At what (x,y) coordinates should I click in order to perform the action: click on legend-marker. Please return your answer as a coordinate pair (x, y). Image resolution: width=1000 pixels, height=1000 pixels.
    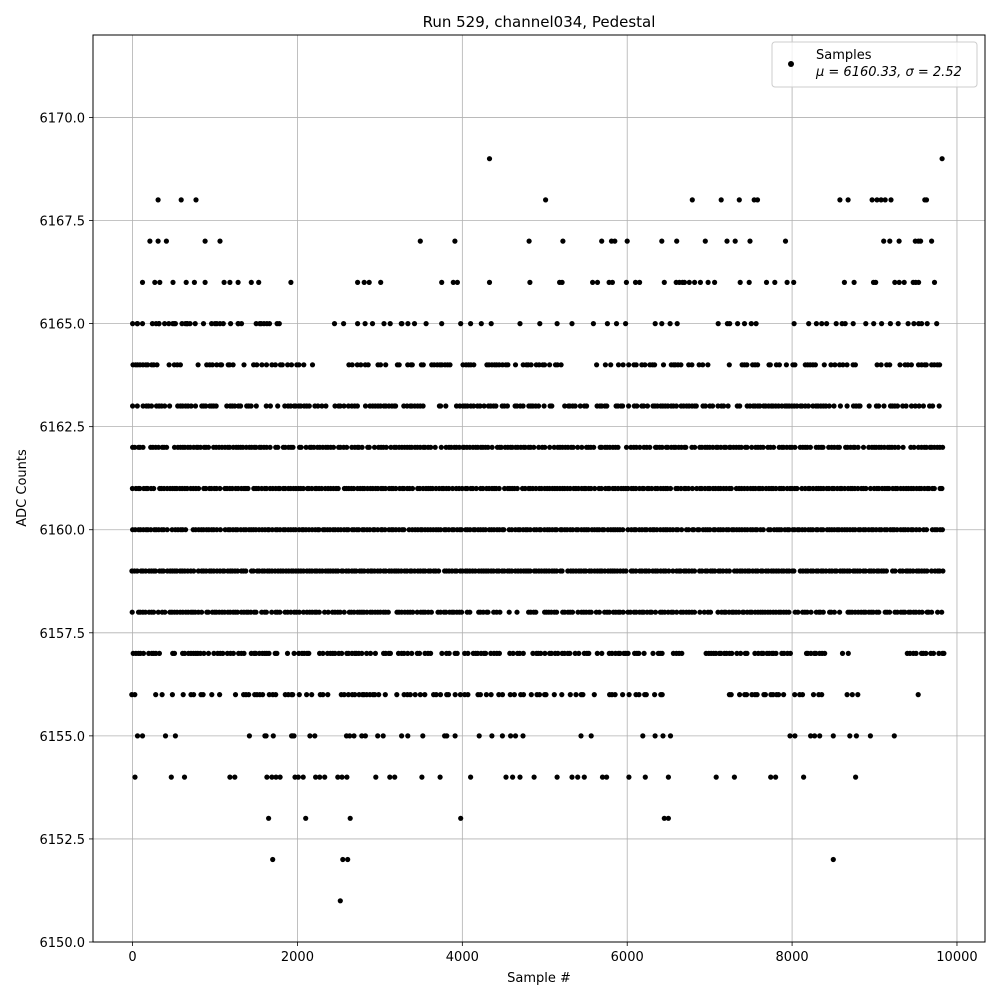
    Looking at the image, I should click on (791, 64).